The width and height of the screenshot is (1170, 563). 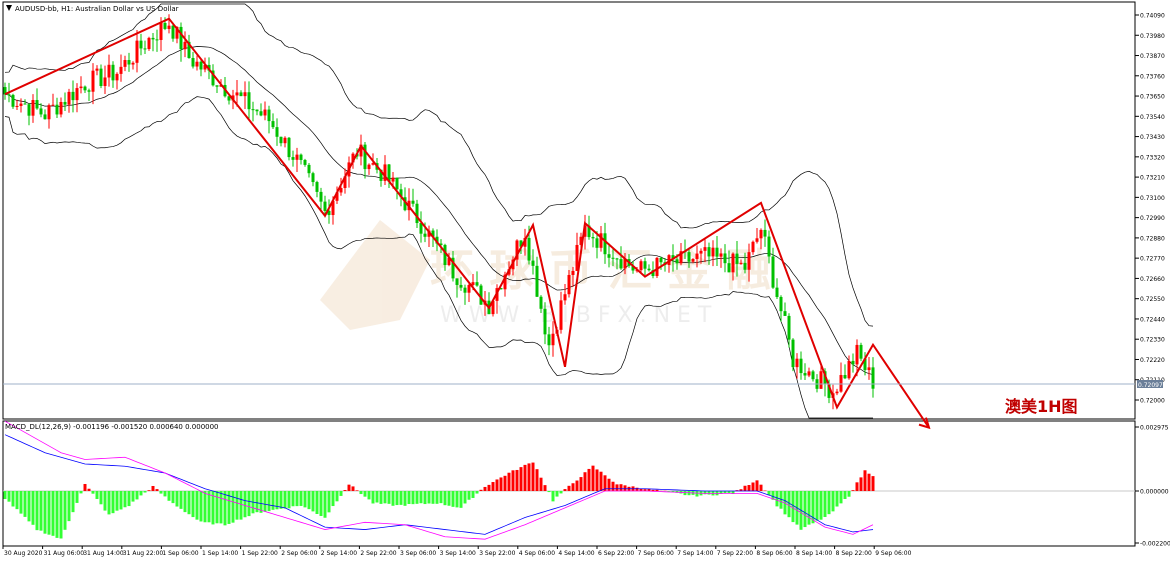 I want to click on price-tick-label: 0.72990, so click(x=1152, y=218).